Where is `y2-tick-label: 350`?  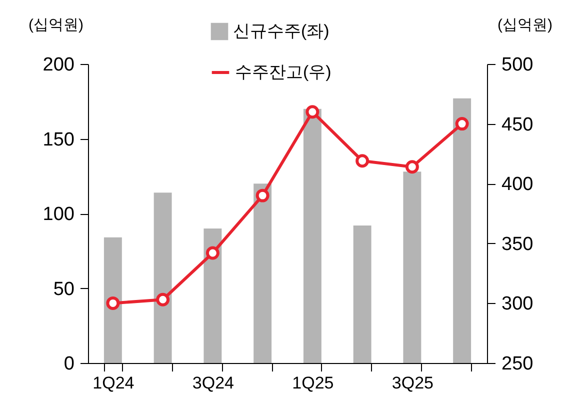
y2-tick-label: 350 is located at coordinates (518, 244).